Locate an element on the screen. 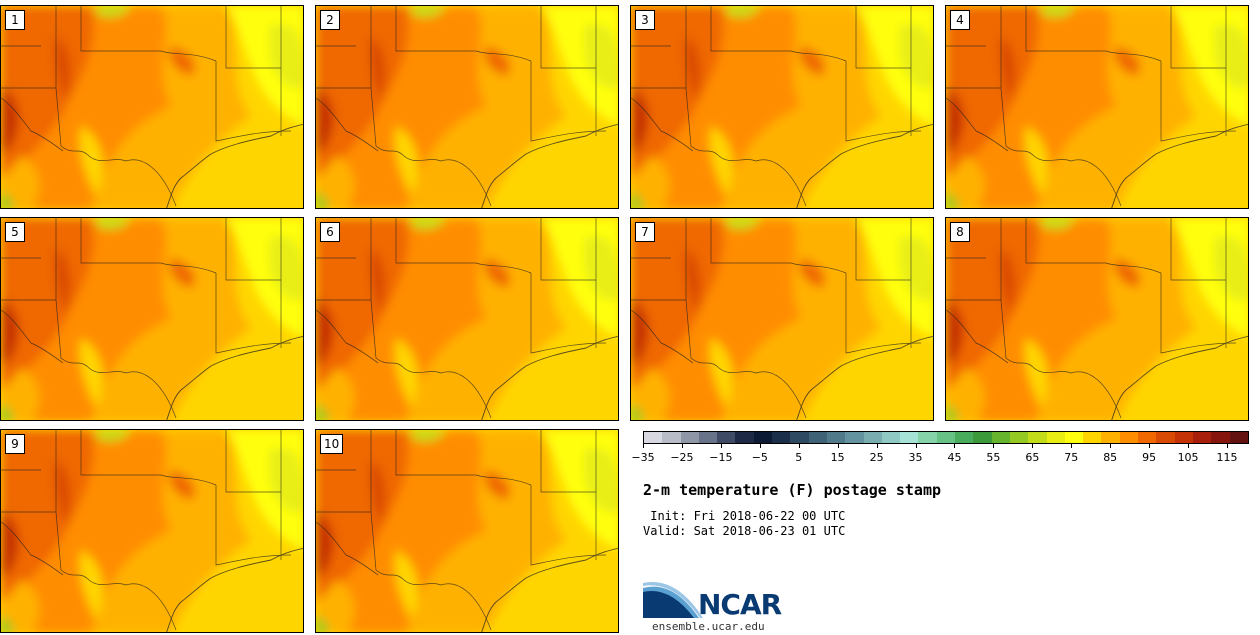 The height and width of the screenshot is (635, 1260). colorbar-tick-label: 55 is located at coordinates (993, 457).